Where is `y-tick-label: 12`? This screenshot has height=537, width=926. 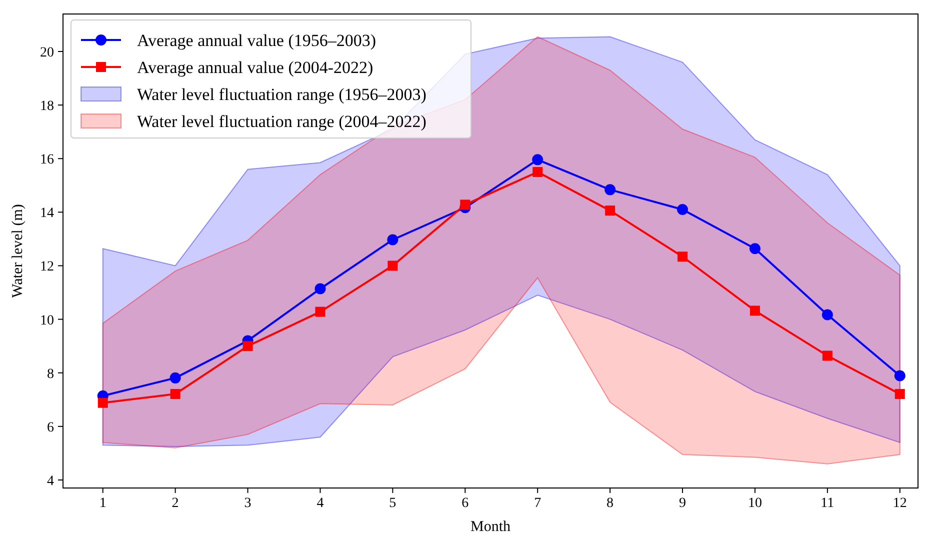 y-tick-label: 12 is located at coordinates (47, 267).